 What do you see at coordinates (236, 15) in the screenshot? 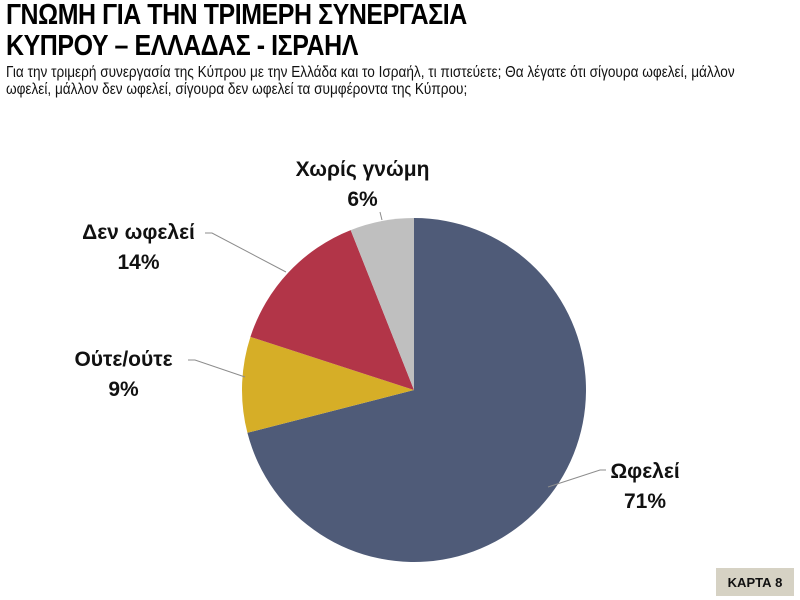
I see `title-line-1: ΓΝΩΜΗ ΓΙΑ ΤΗΝ ΤΡΙΜΕΡΗ ΣΥΝΕΡΓΑΣΙΑ` at bounding box center [236, 15].